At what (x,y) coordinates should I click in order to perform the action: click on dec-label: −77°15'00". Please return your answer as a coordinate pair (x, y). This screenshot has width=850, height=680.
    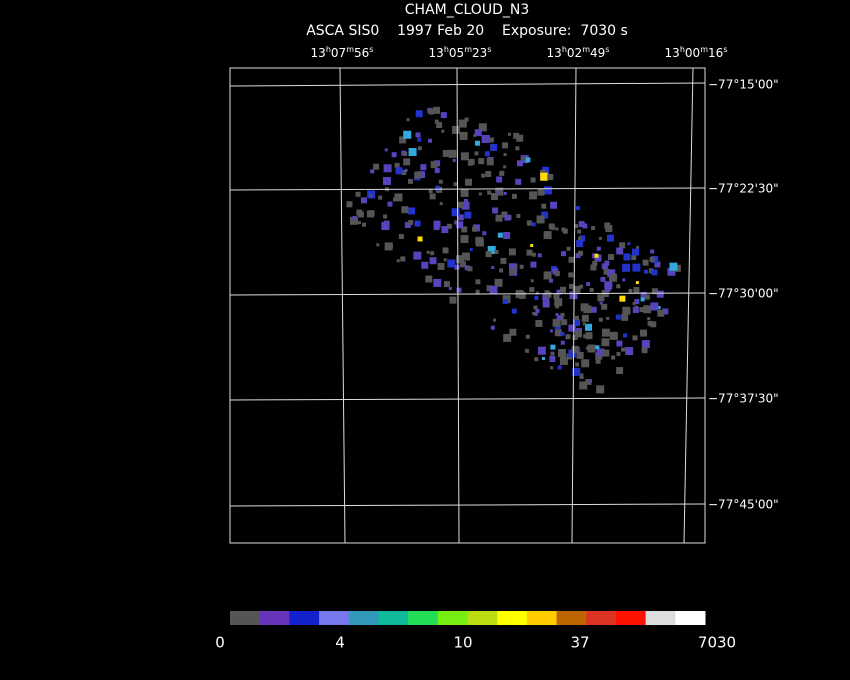
    Looking at the image, I should click on (743, 85).